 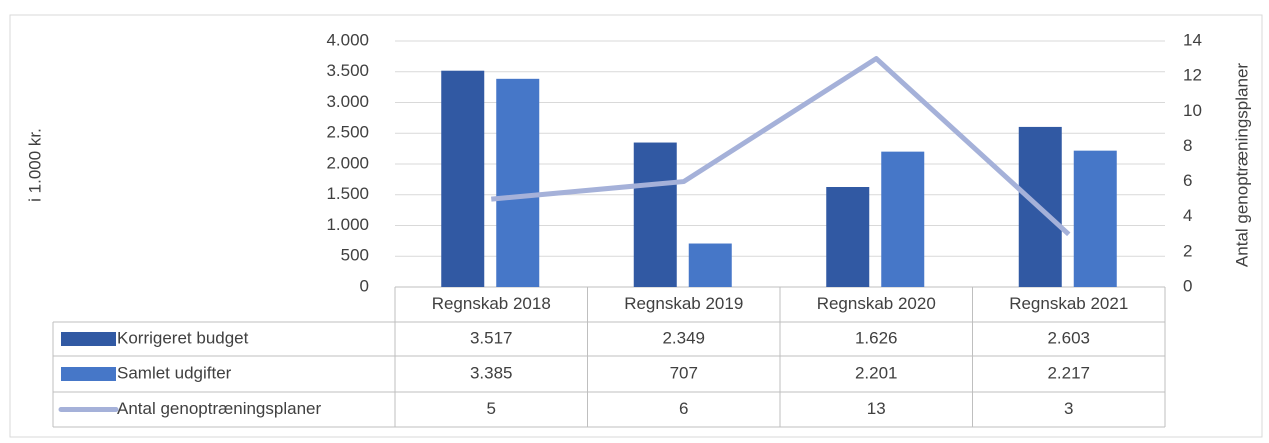 I want to click on y2-tick-label: 12, so click(x=1192, y=75).